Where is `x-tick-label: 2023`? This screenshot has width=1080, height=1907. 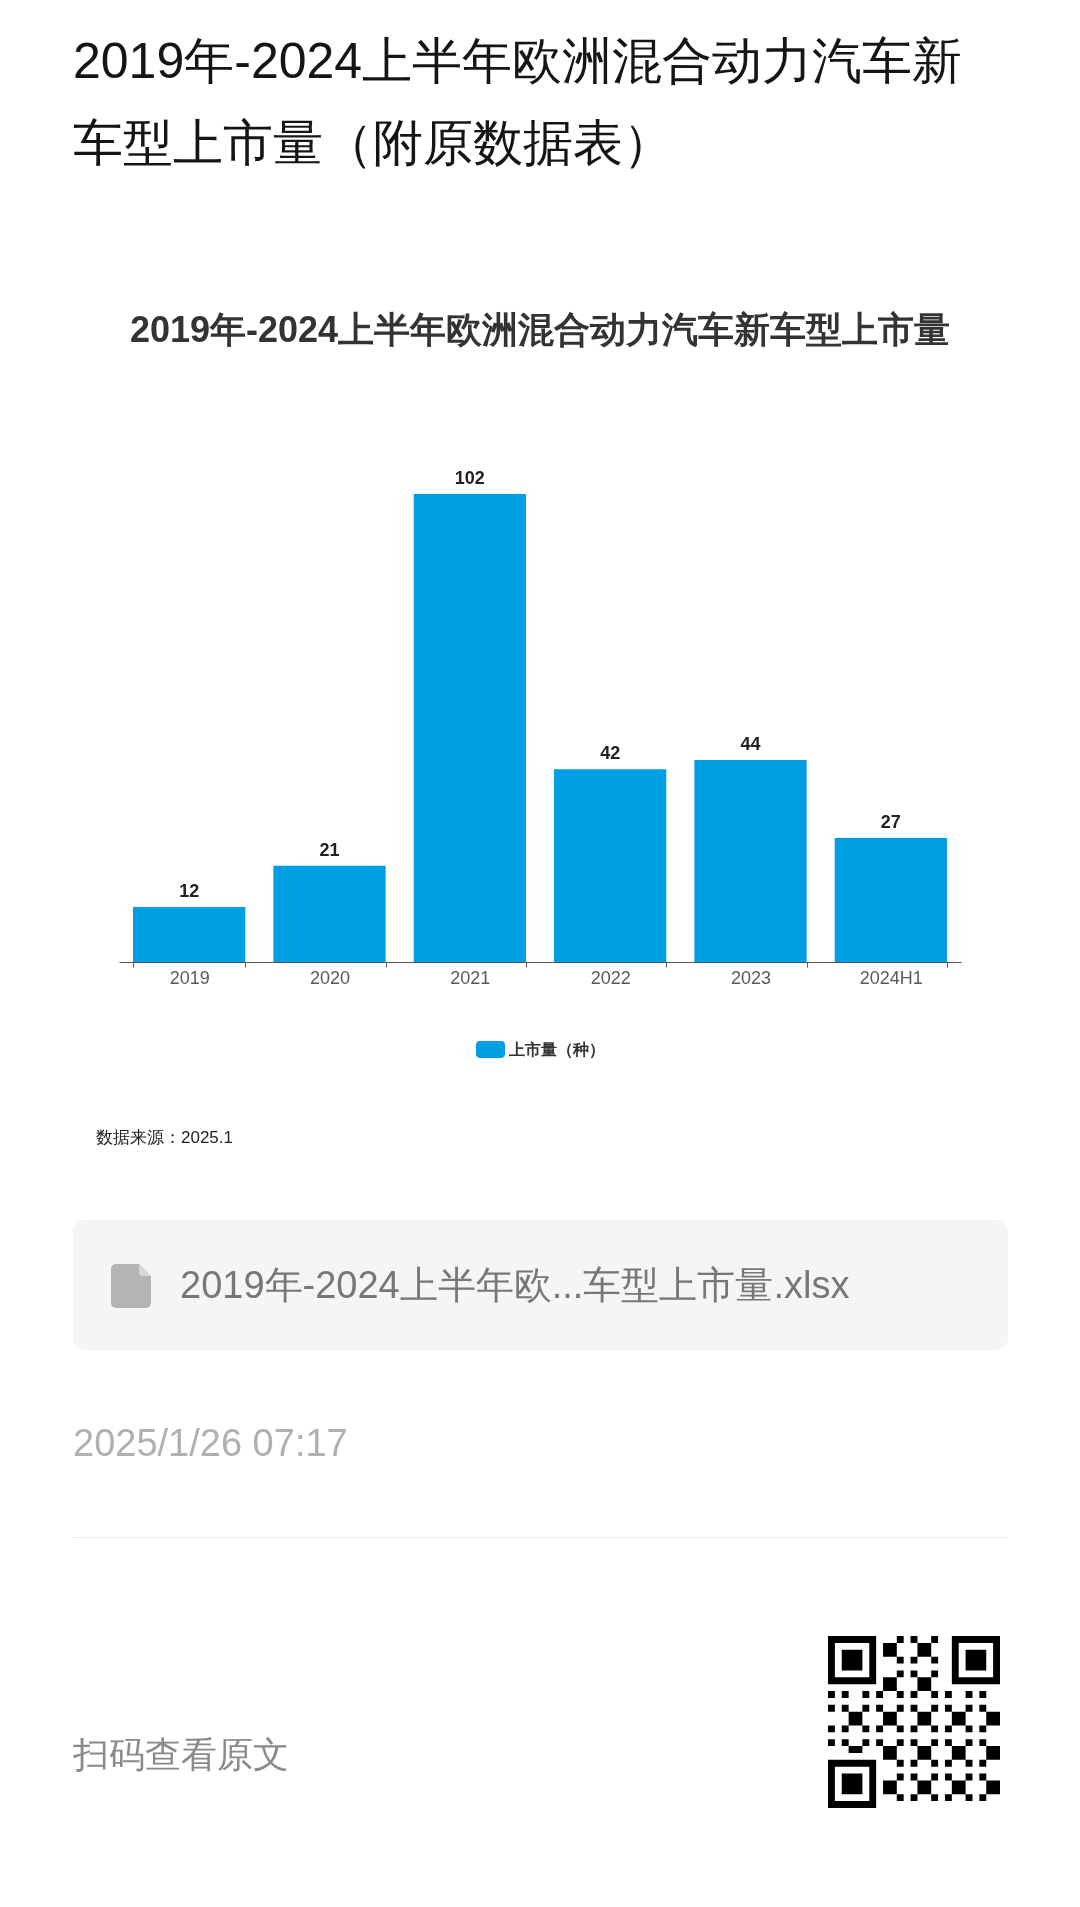
x-tick-label: 2023 is located at coordinates (751, 977).